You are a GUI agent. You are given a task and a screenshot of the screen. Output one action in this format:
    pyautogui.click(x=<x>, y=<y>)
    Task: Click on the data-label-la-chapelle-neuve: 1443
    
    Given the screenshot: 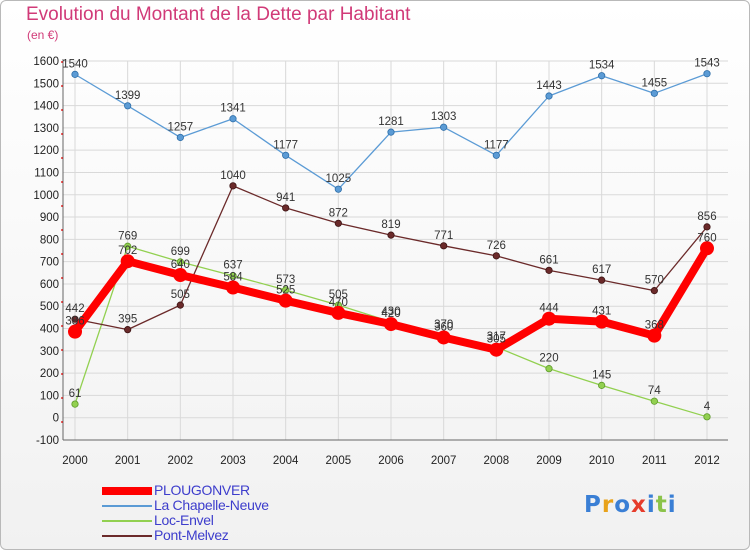 What is the action you would take?
    pyautogui.click(x=549, y=86)
    